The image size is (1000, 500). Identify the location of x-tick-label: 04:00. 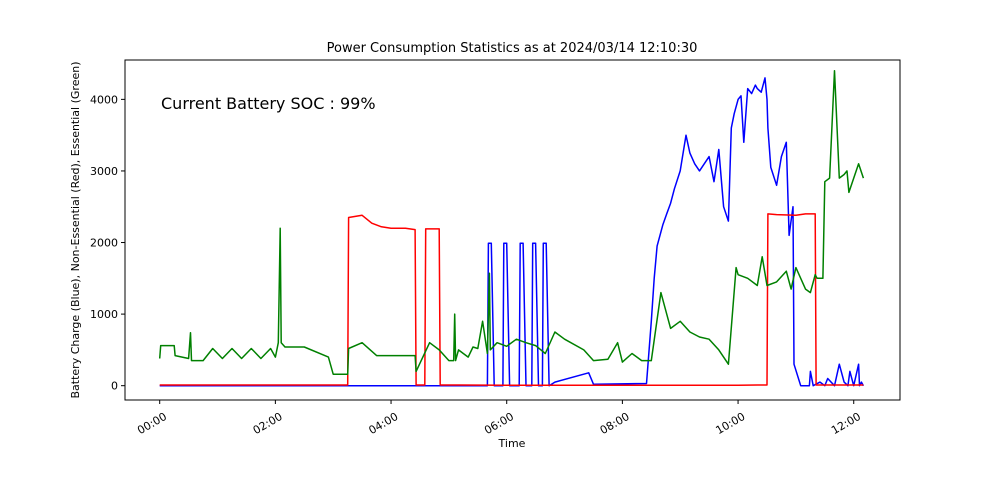
(383, 423).